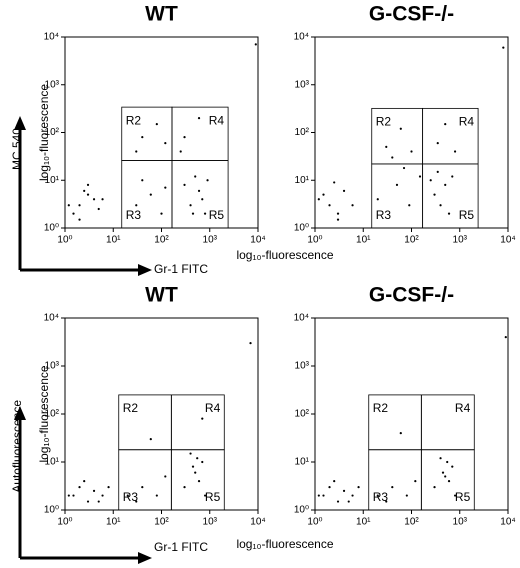  Describe the element at coordinates (302, 462) in the screenshot. I see `y-tick-label: 10¹` at that location.